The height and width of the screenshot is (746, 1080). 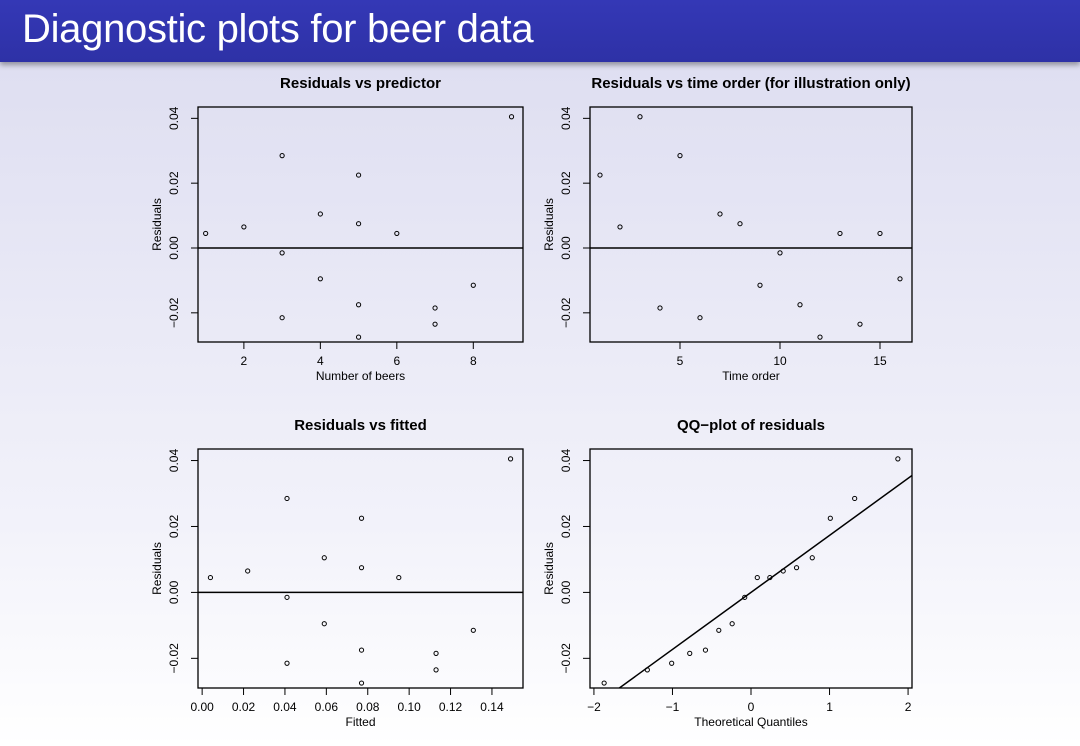 I want to click on x-tick-label: 0.06, so click(x=327, y=707).